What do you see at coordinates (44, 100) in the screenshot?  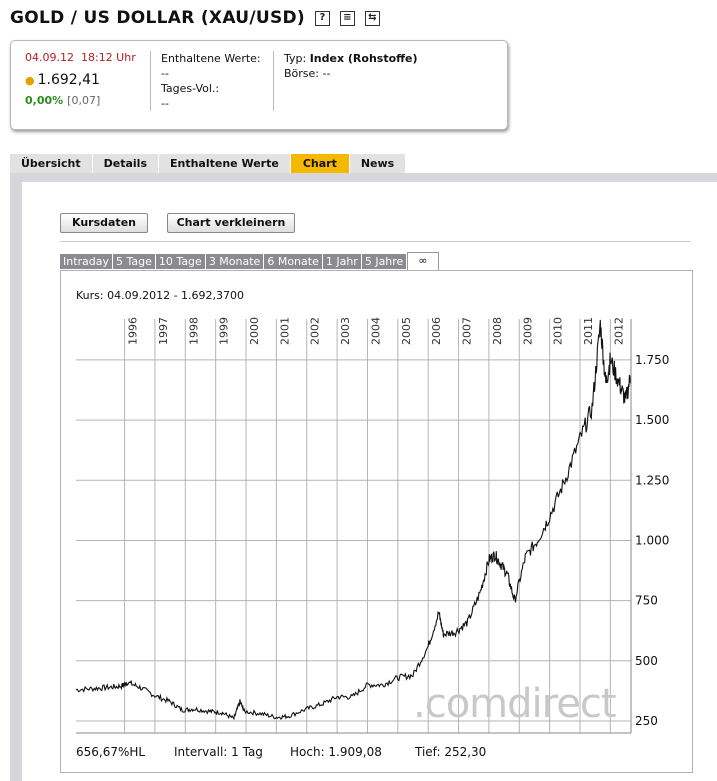 I see `change-percent: 0,00%` at bounding box center [44, 100].